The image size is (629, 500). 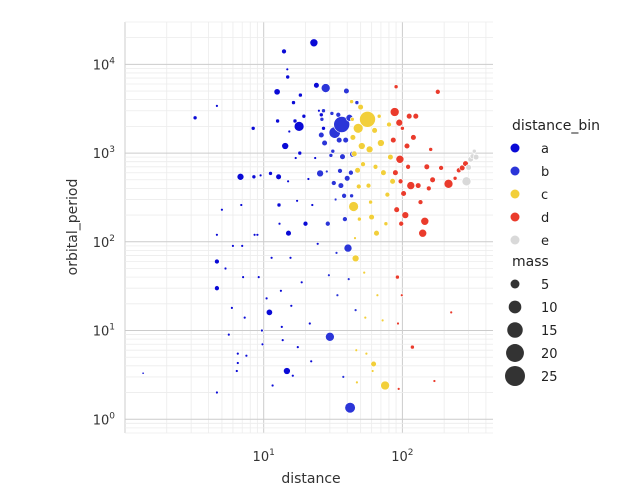 What do you see at coordinates (545, 218) in the screenshot?
I see `legend-label-d: d` at bounding box center [545, 218].